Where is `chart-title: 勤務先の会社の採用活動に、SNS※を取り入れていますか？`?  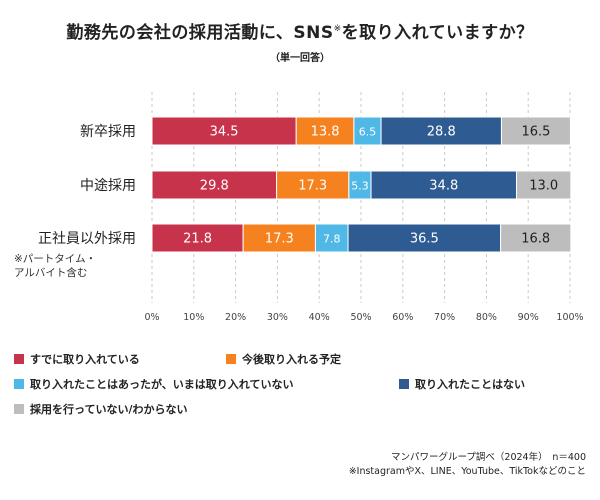 chart-title: 勤務先の会社の採用活動に、SNS※を取り入れていますか？ is located at coordinates (300, 30).